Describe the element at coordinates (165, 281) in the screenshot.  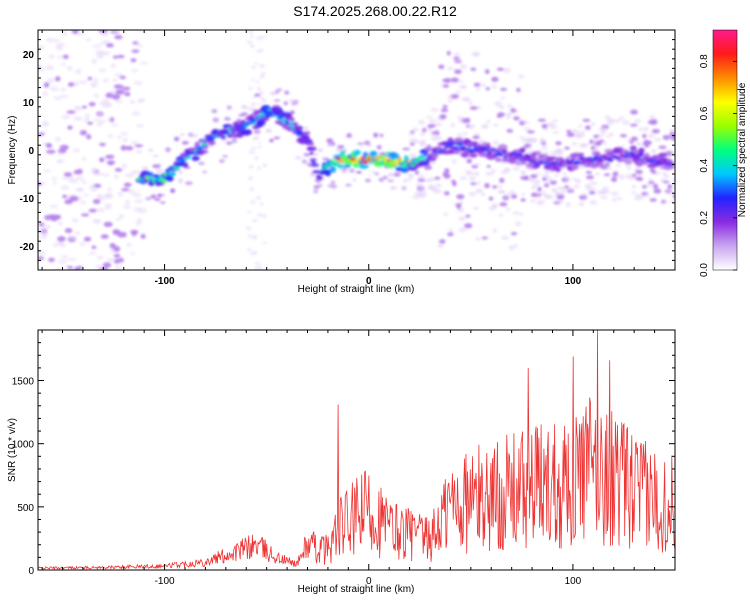
I see `x-tick-label: -100` at that location.